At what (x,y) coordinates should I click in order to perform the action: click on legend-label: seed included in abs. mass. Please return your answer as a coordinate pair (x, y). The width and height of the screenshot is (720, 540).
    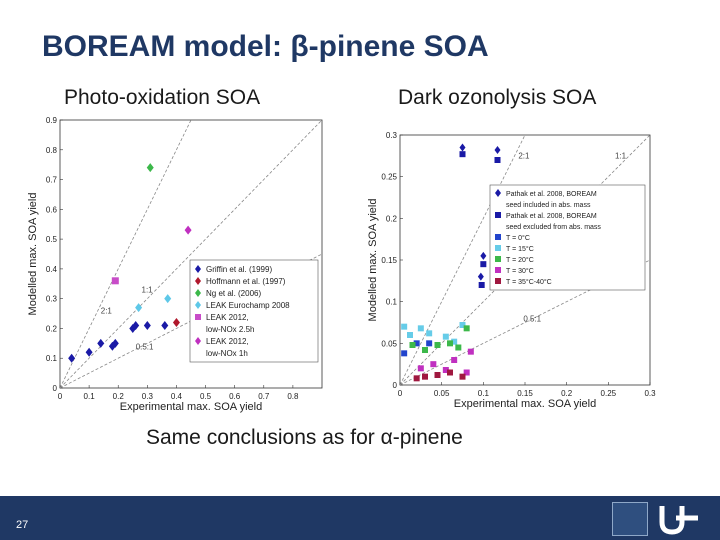
    Looking at the image, I should click on (548, 205).